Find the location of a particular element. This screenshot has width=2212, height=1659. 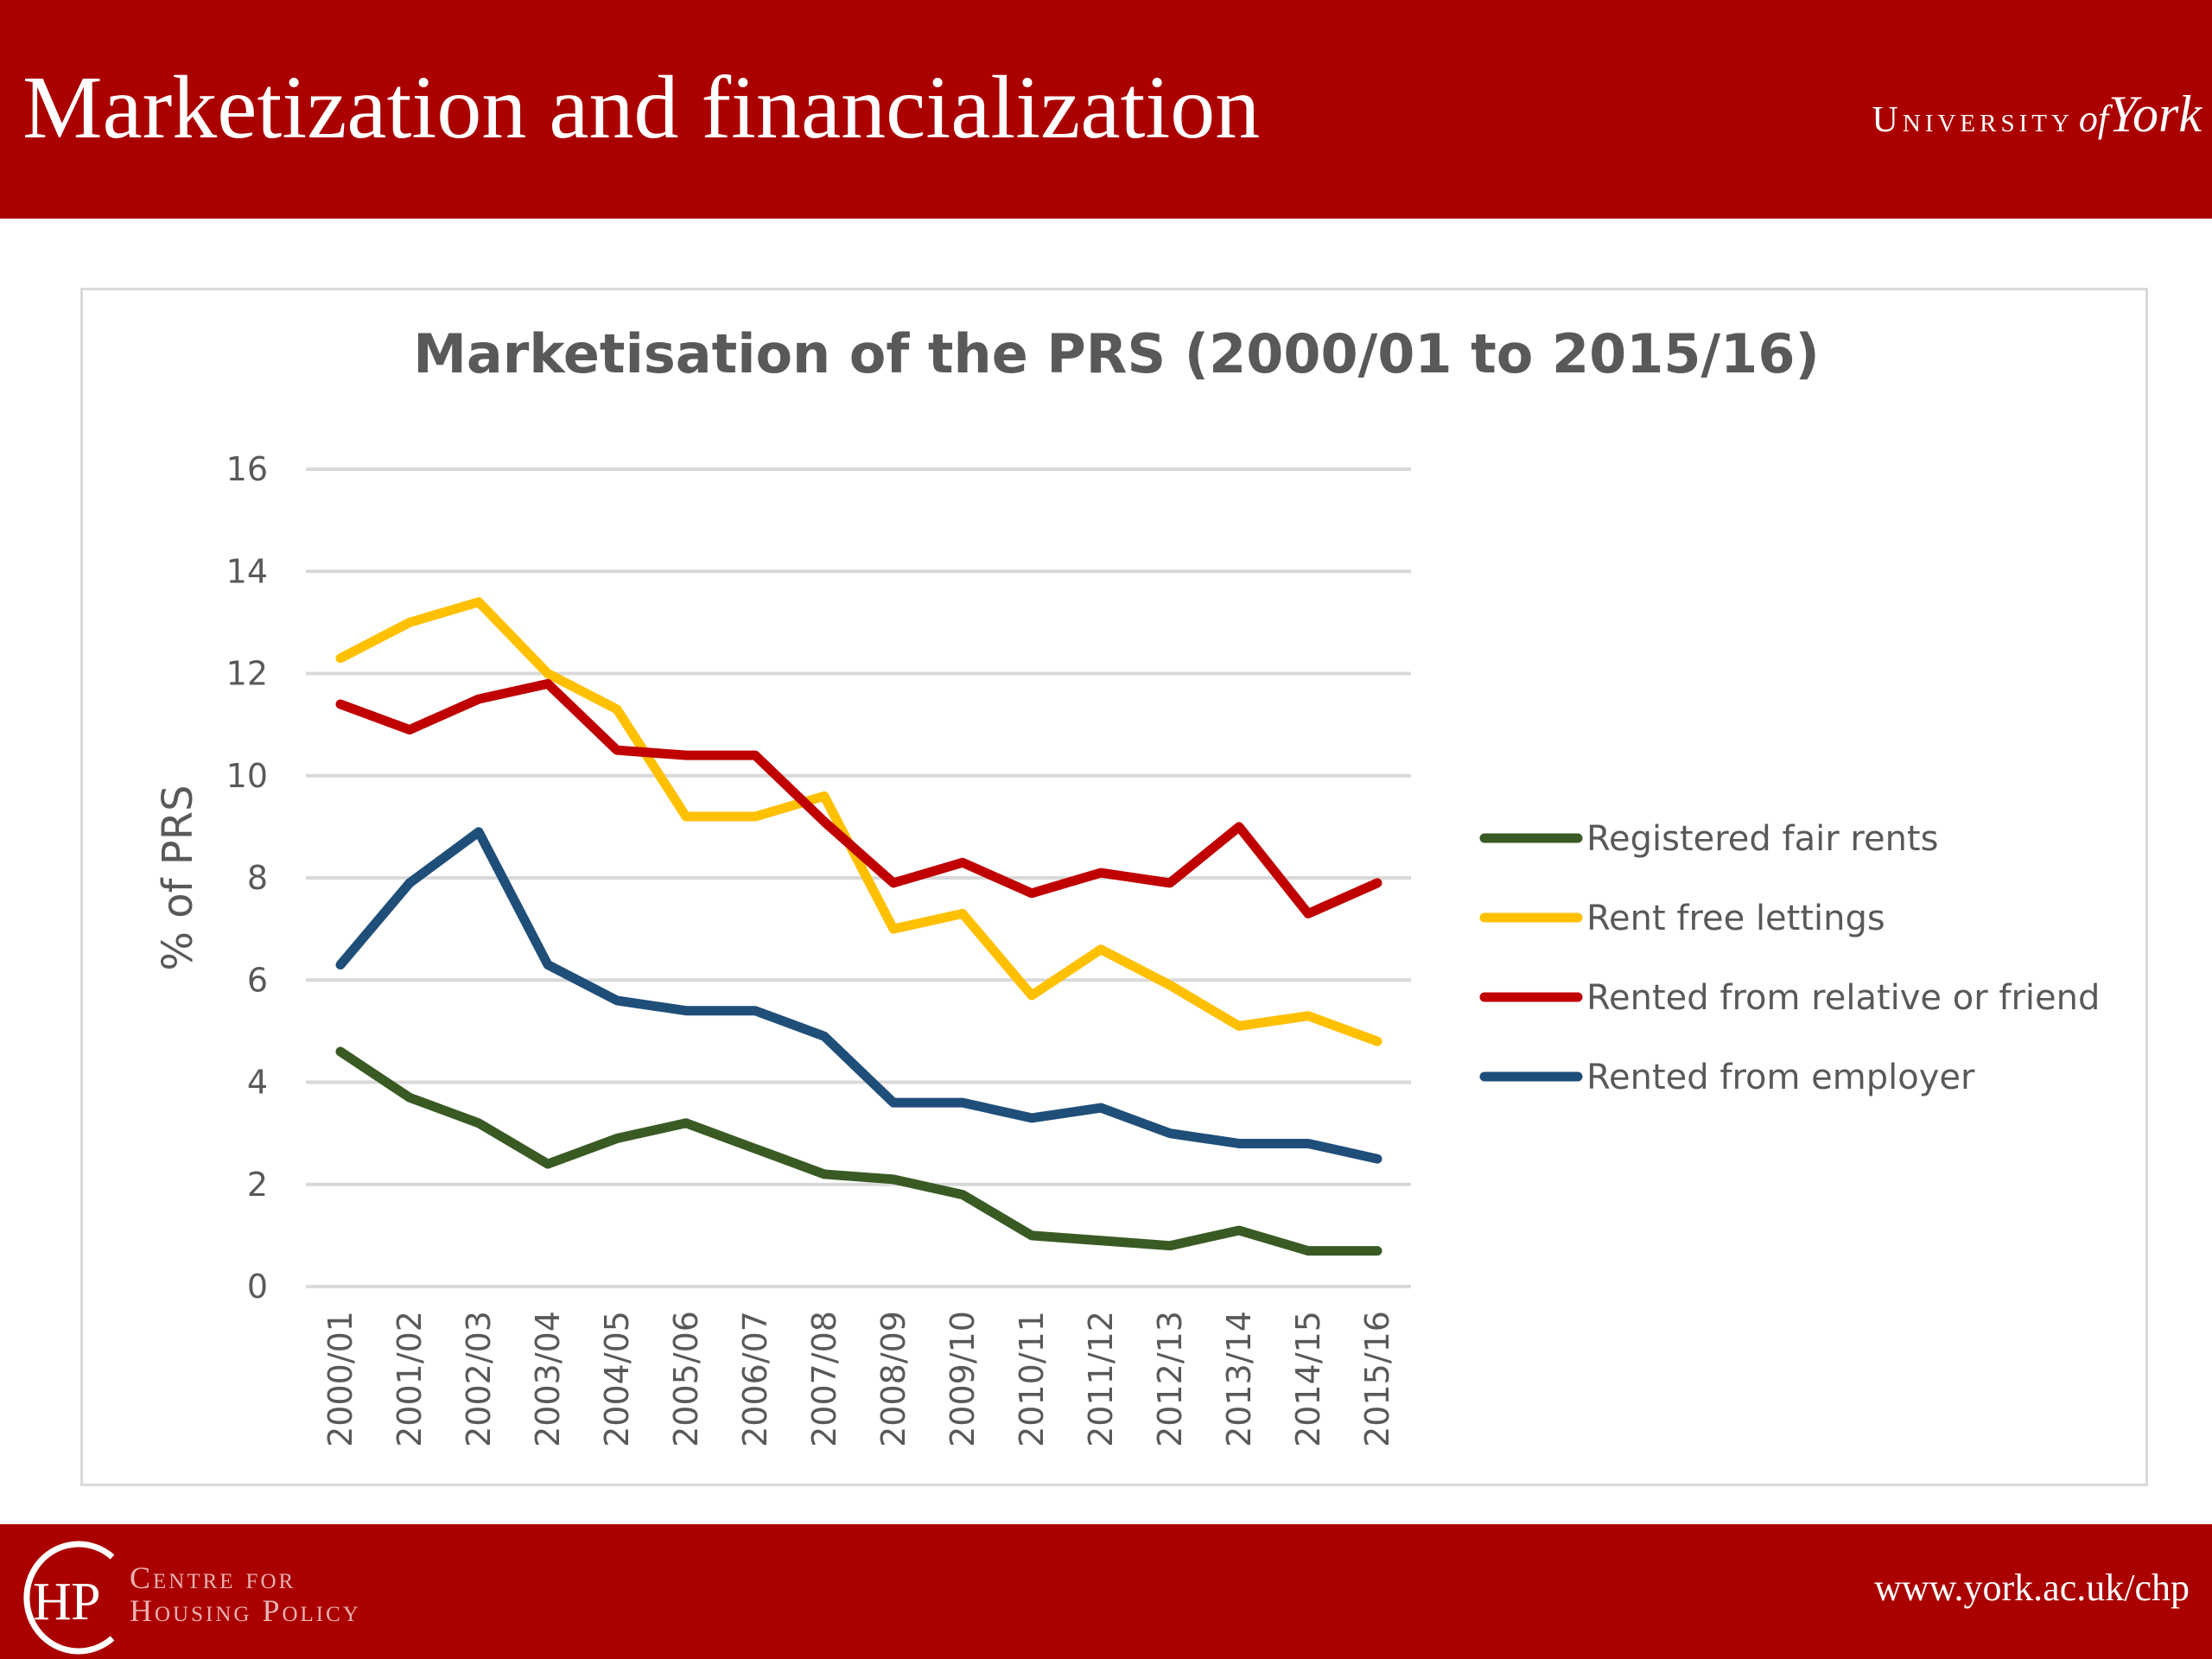

y-tick-label: 0 is located at coordinates (257, 1287).